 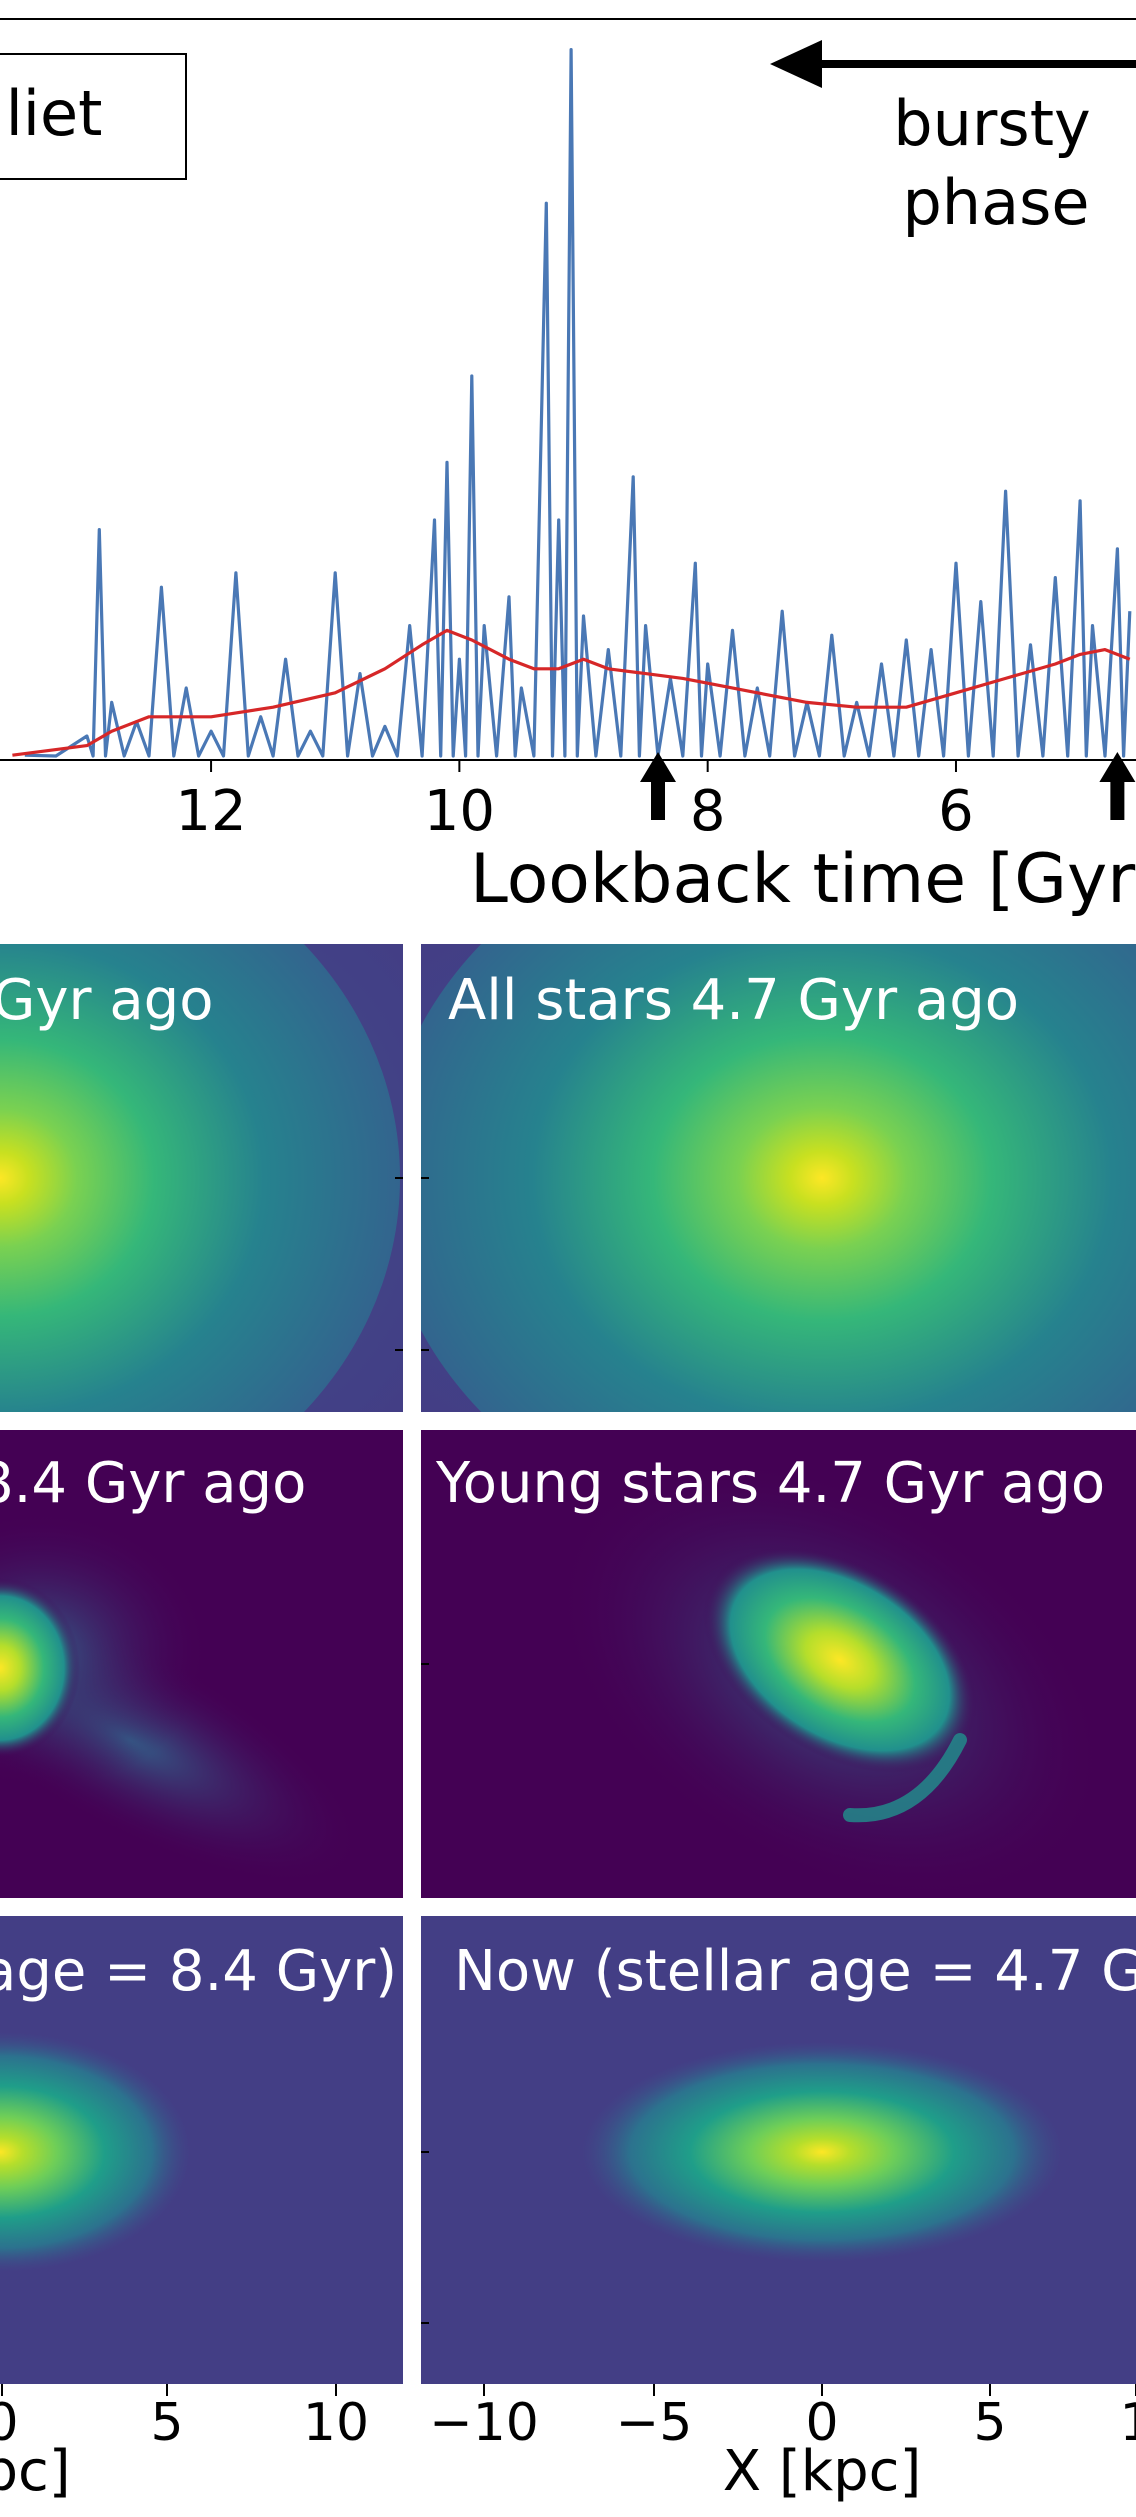 What do you see at coordinates (484, 2423) in the screenshot?
I see `right-x-tick-label: −10` at bounding box center [484, 2423].